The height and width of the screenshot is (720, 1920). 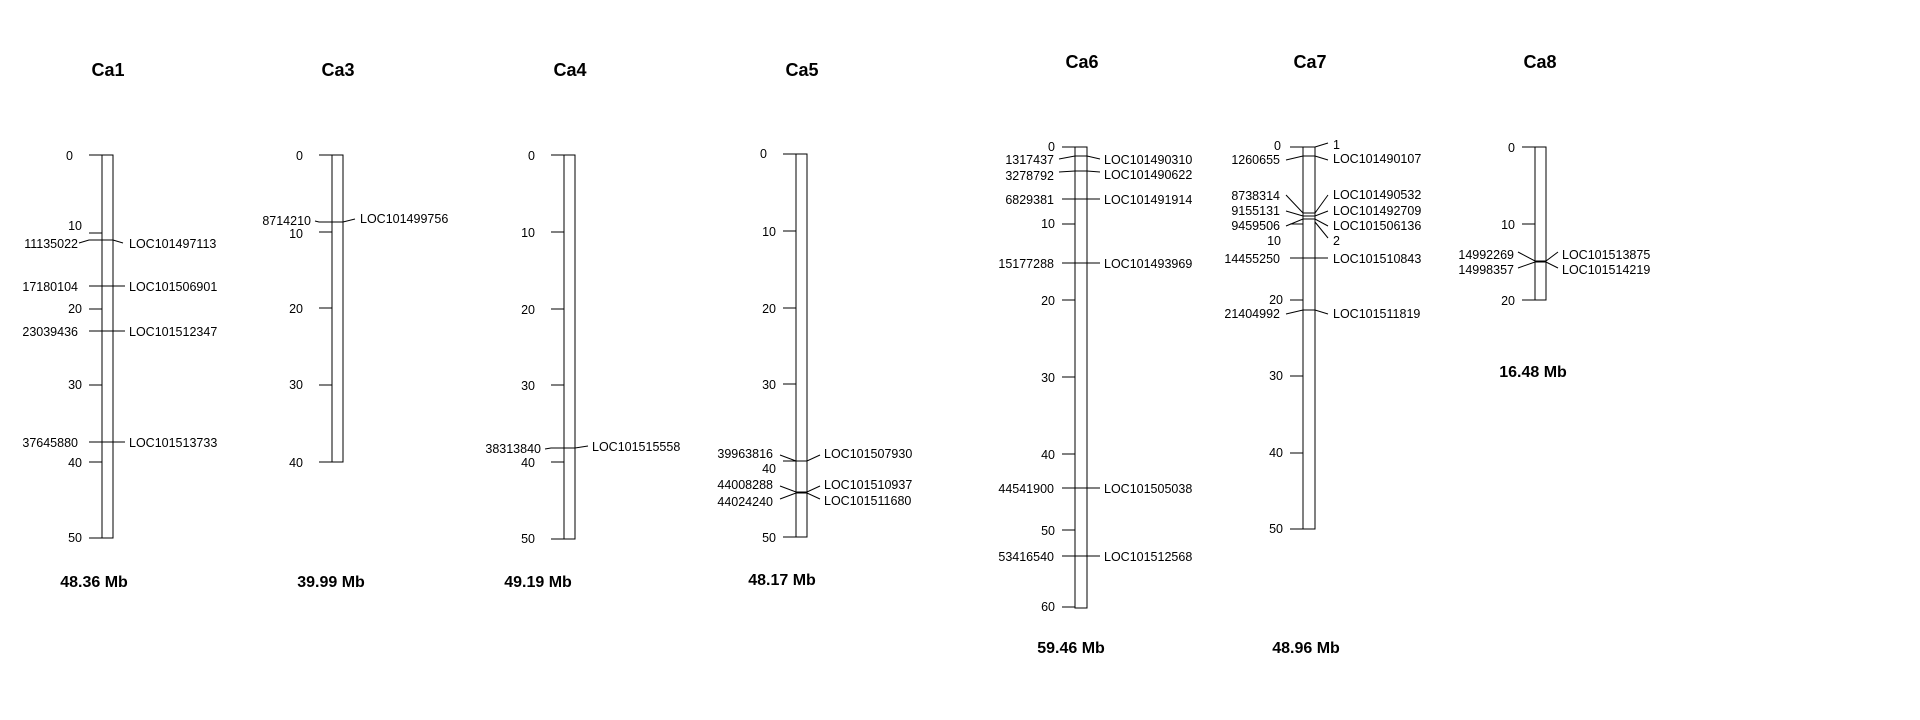 I want to click on locus-position: 37645880, so click(x=50, y=443).